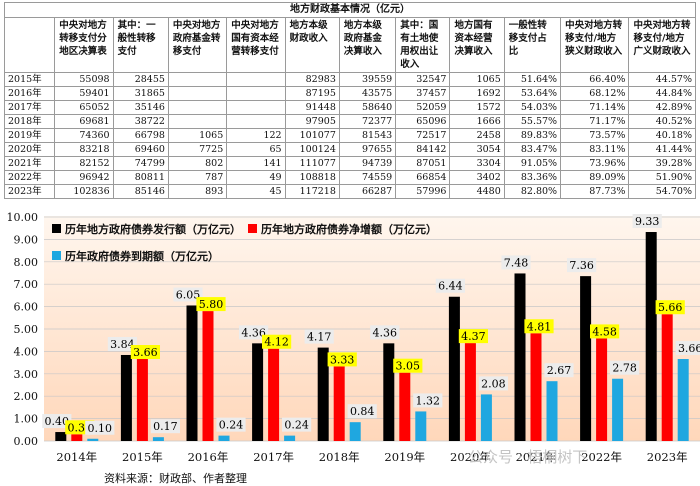 This screenshot has width=700, height=486. What do you see at coordinates (367, 107) in the screenshot?
I see `table-cell: 58640` at bounding box center [367, 107].